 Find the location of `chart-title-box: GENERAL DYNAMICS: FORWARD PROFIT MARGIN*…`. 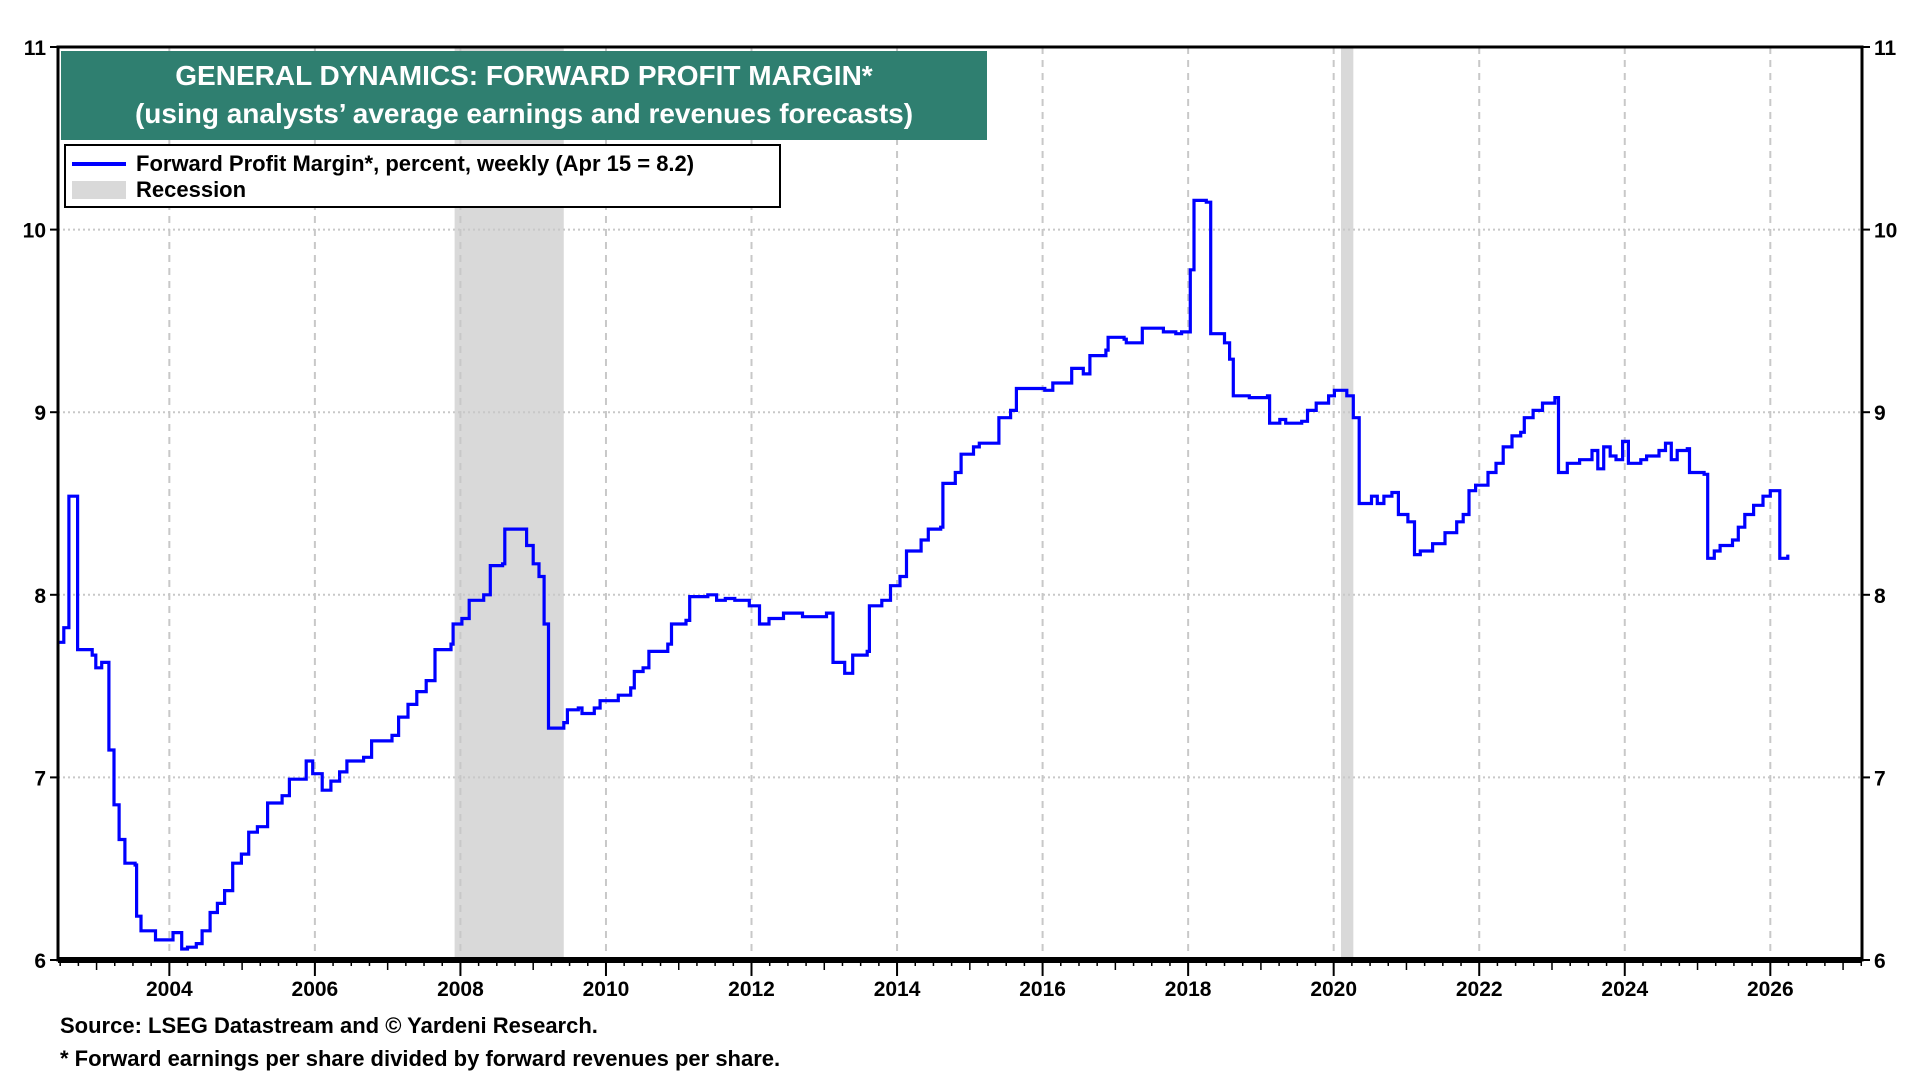

chart-title-box: GENERAL DYNAMICS: FORWARD PROFIT MARGIN*… is located at coordinates (524, 95).